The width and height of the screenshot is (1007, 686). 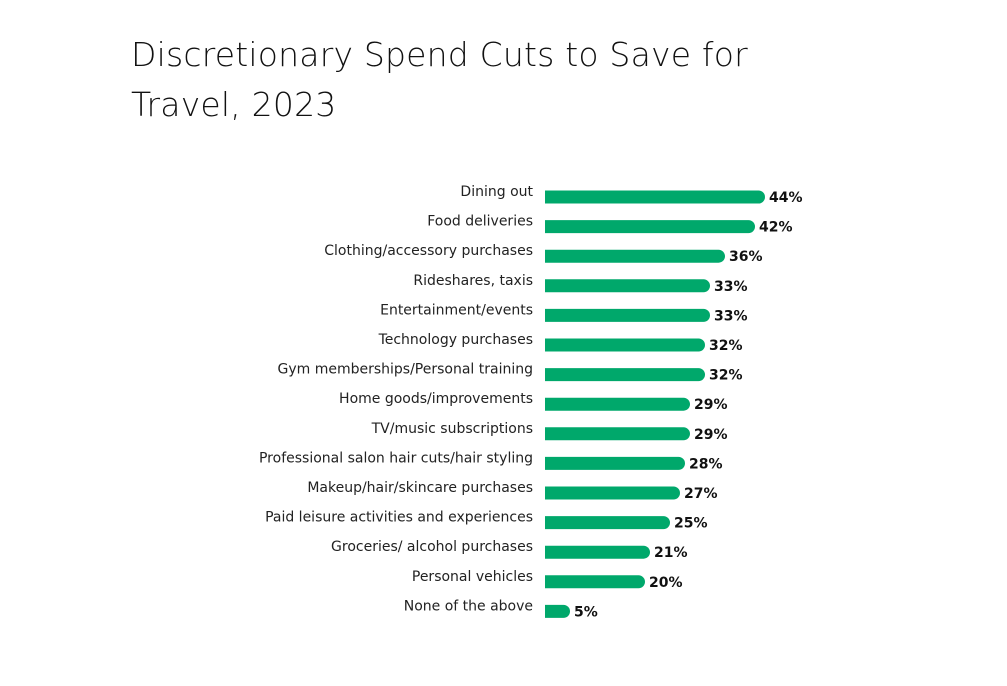 I want to click on value-label: 28%, so click(x=706, y=464).